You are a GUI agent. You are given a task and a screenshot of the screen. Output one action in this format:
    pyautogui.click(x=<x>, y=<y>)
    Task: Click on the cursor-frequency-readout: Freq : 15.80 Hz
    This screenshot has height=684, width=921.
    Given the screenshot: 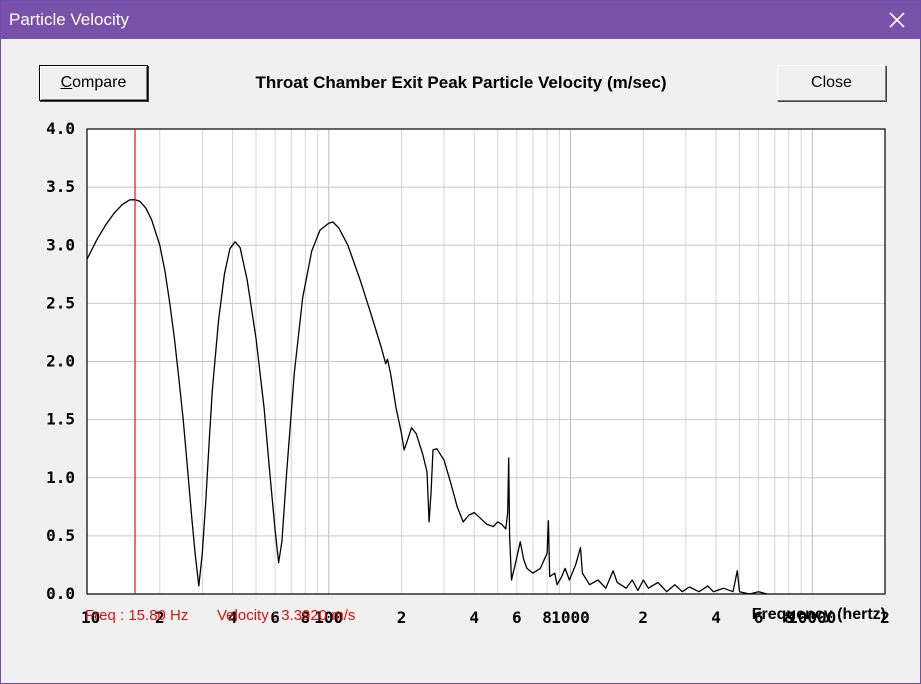 What is the action you would take?
    pyautogui.click(x=137, y=615)
    